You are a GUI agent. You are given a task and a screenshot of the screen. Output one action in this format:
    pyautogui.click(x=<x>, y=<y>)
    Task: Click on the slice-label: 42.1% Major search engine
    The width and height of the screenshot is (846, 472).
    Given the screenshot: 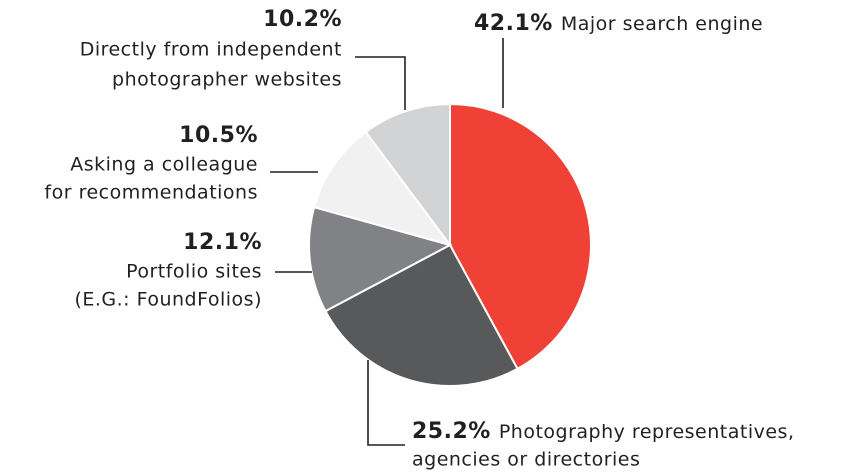 What is the action you would take?
    pyautogui.click(x=618, y=23)
    